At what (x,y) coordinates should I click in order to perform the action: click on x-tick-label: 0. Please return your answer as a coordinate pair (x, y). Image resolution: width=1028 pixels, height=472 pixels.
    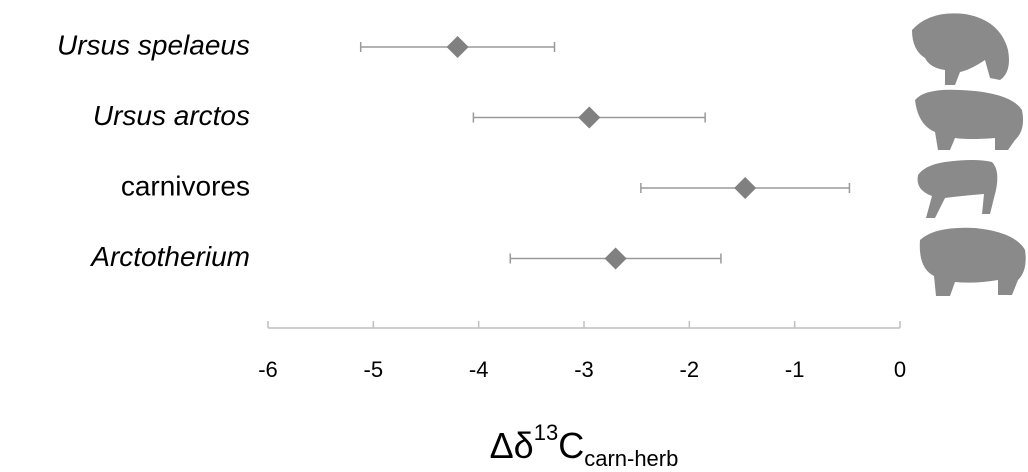
    Looking at the image, I should click on (900, 369).